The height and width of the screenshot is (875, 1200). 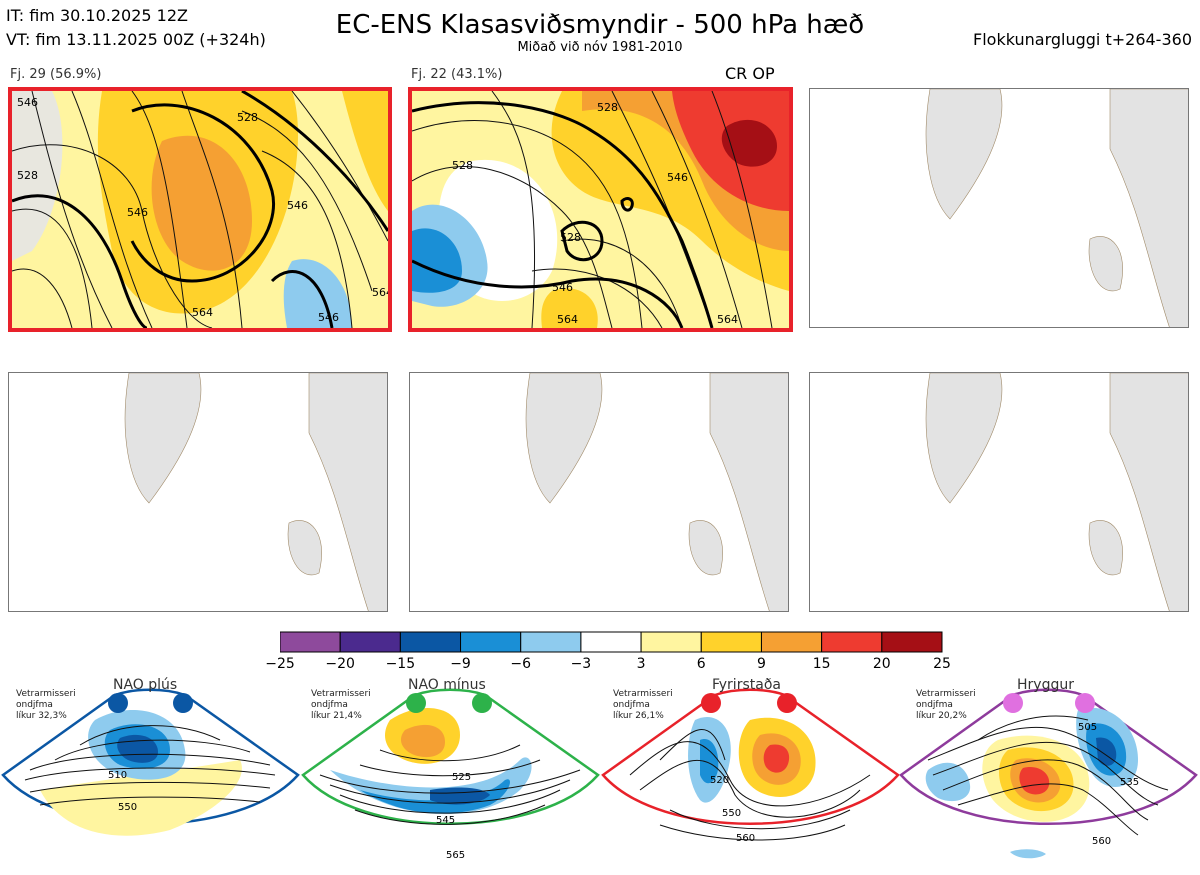 What do you see at coordinates (56, 74) in the screenshot?
I see `panel-1-label: Fj. 29 (56.9%)` at bounding box center [56, 74].